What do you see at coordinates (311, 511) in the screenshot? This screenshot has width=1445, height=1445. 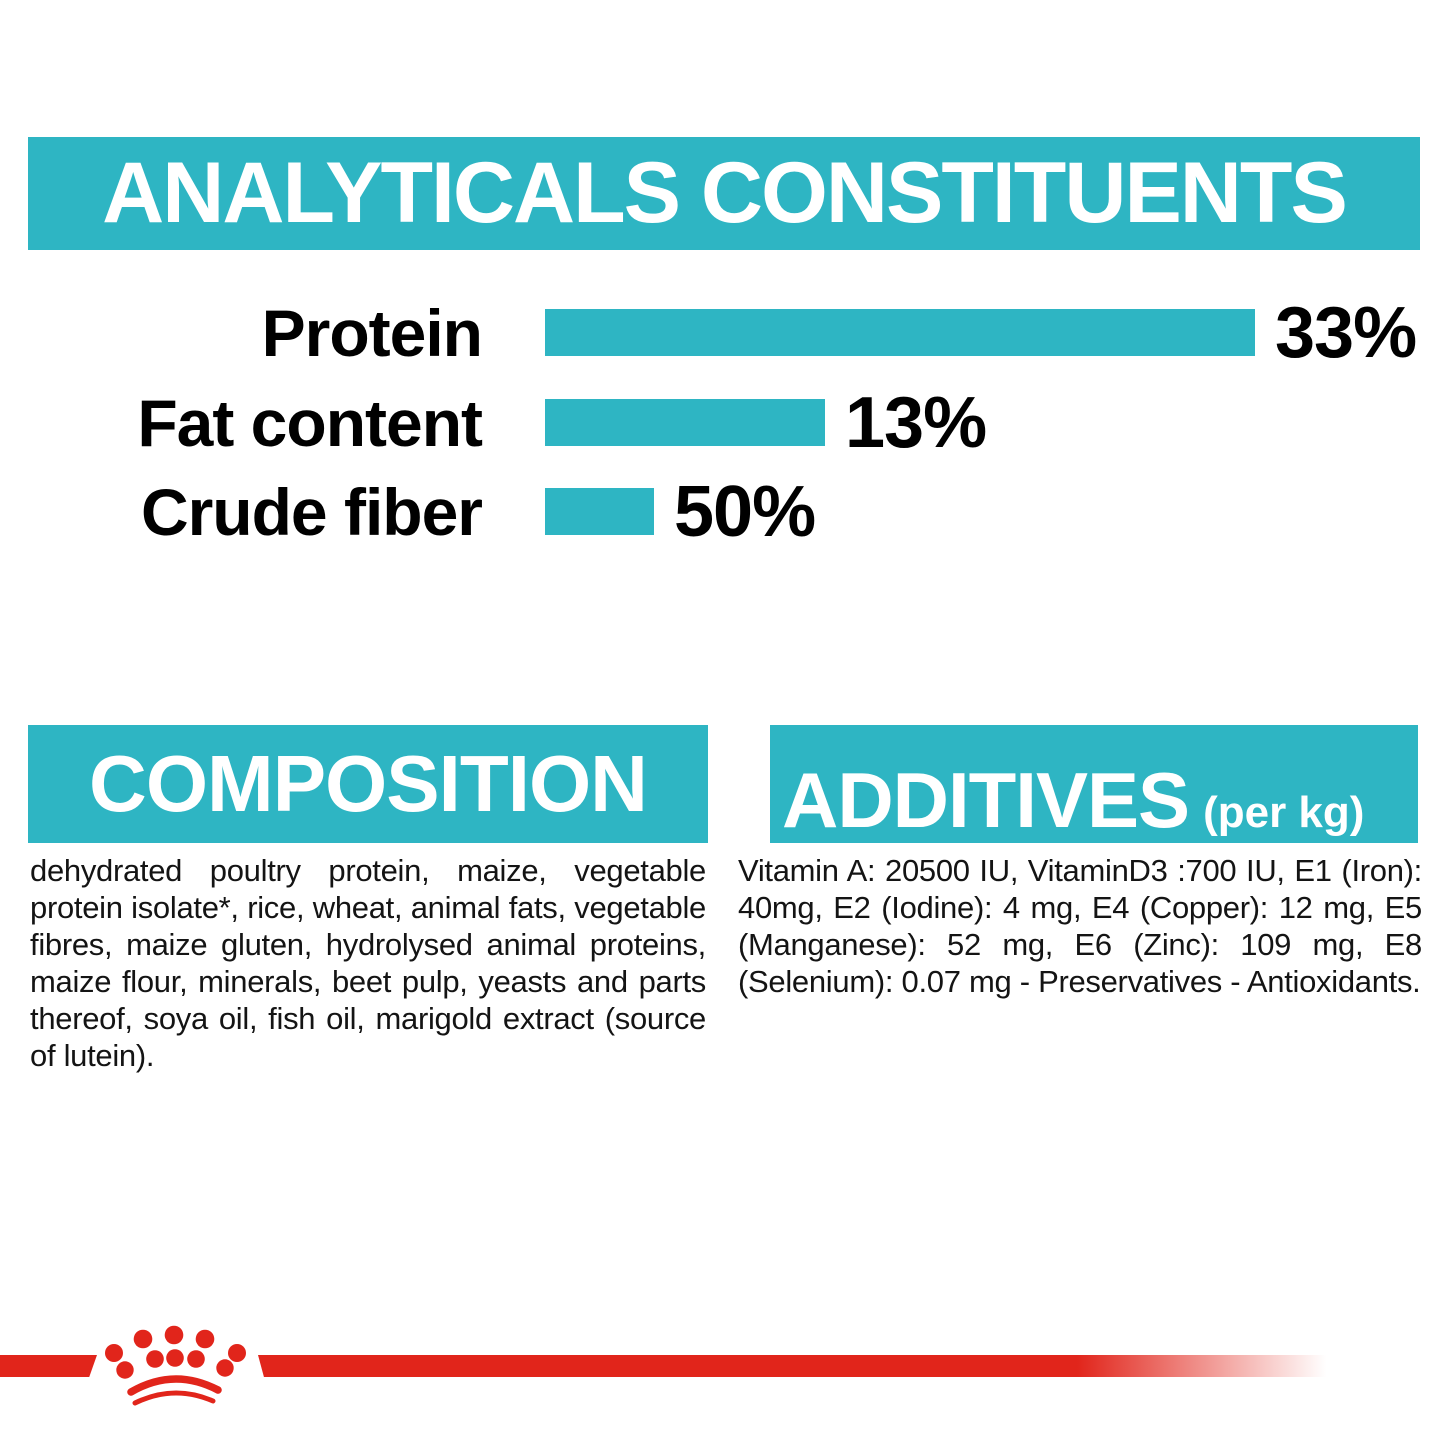 I see `crude-fiber-label: Crude fiber` at bounding box center [311, 511].